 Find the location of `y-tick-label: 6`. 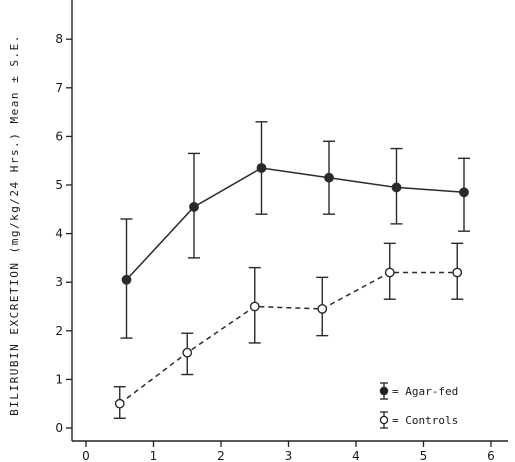

y-tick-label: 6 is located at coordinates (59, 136).